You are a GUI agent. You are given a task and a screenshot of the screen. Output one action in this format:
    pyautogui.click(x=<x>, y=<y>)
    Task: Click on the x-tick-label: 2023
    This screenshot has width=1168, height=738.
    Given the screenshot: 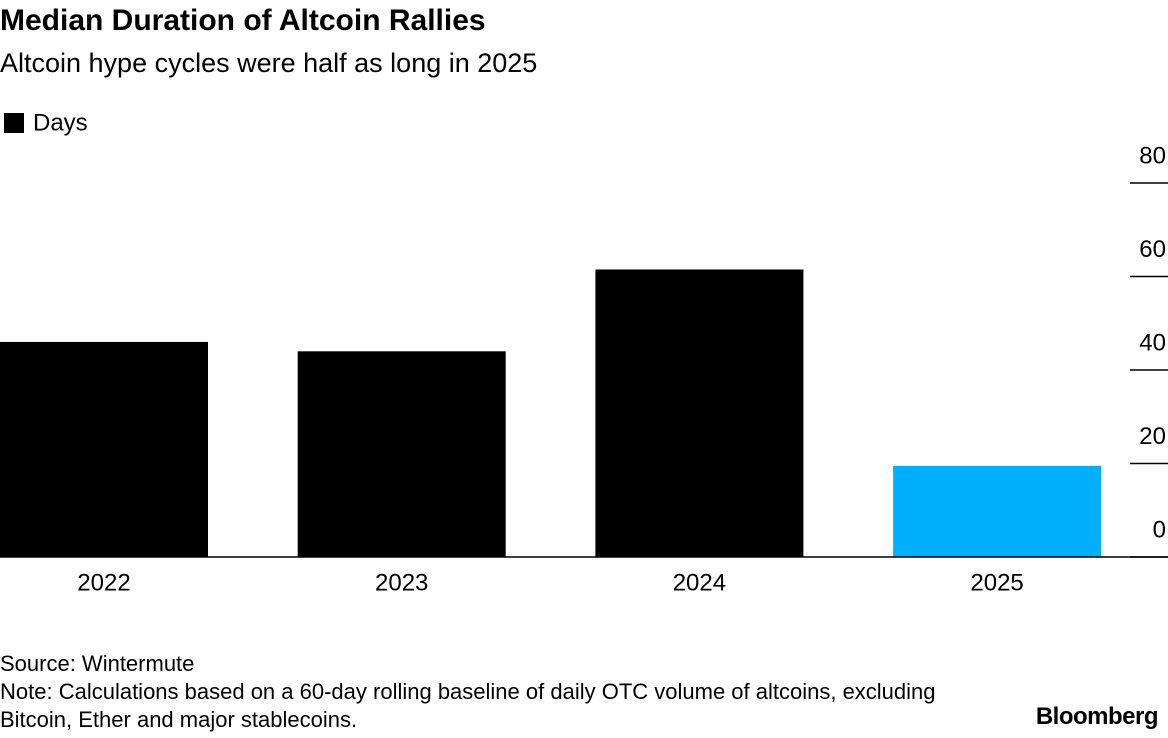 What is the action you would take?
    pyautogui.click(x=401, y=582)
    